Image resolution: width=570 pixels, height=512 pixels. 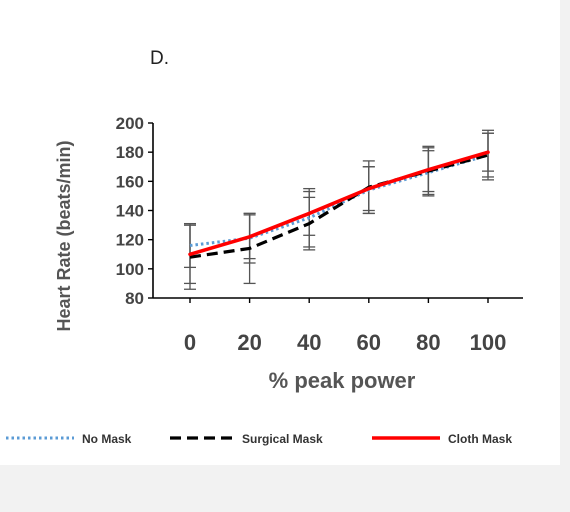 What do you see at coordinates (69, 439) in the screenshot?
I see `legend-item: No Mask` at bounding box center [69, 439].